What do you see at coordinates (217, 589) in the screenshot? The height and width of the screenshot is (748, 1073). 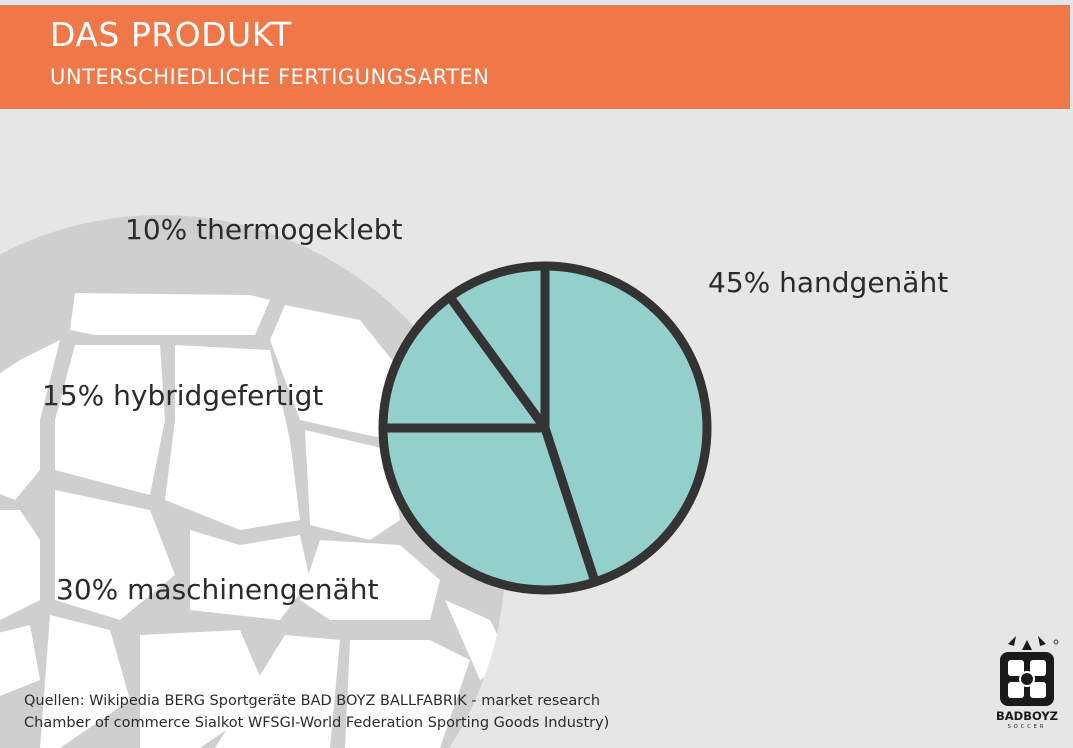 I see `label-maschinengenaeht: 30% maschinengenäht` at bounding box center [217, 589].